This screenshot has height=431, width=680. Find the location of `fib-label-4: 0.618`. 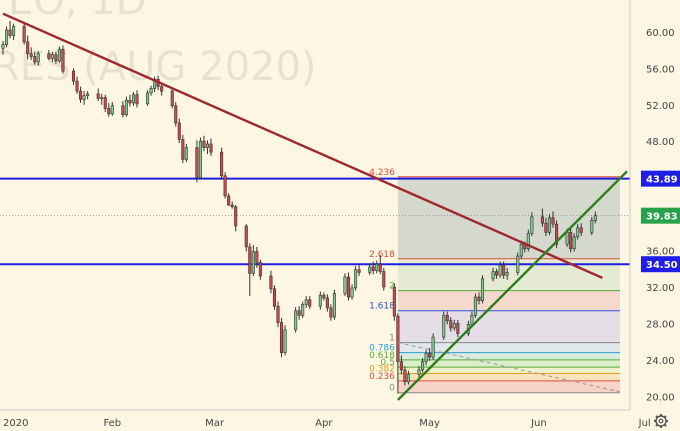

fib-label-4: 0.618 is located at coordinates (382, 356).